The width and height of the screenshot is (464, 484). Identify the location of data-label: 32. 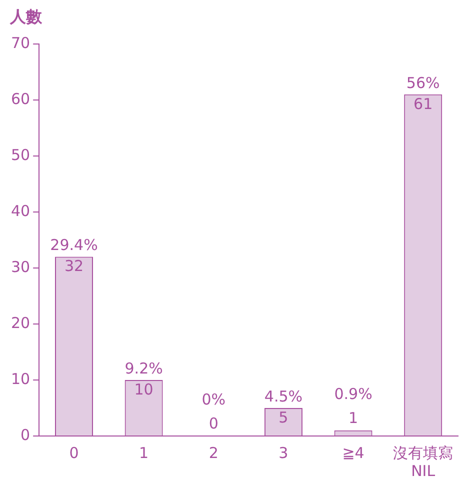
(74, 266).